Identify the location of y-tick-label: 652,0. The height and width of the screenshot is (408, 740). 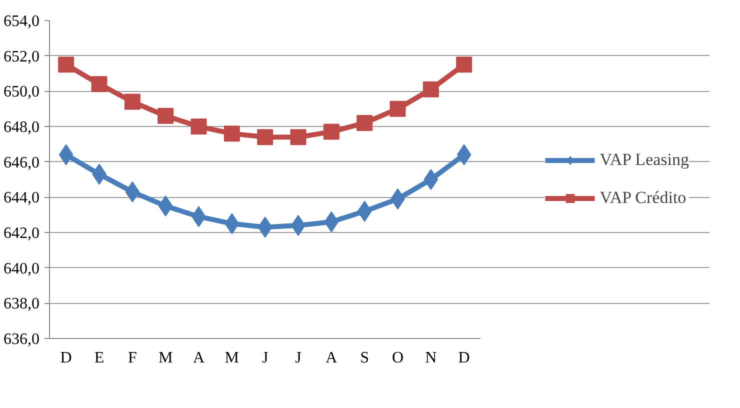
(22, 57).